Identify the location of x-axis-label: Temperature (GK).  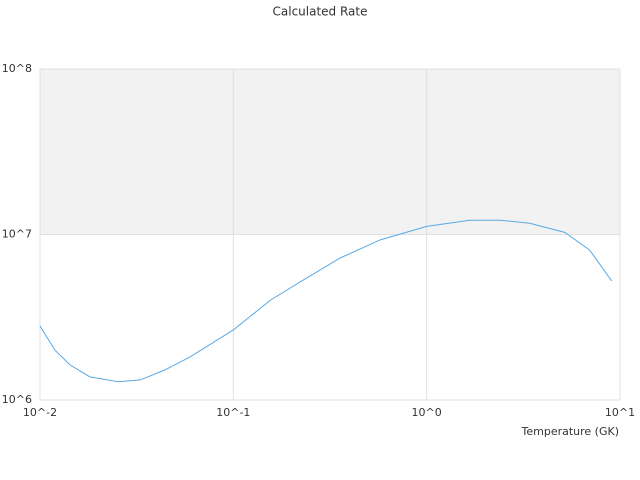
(570, 431).